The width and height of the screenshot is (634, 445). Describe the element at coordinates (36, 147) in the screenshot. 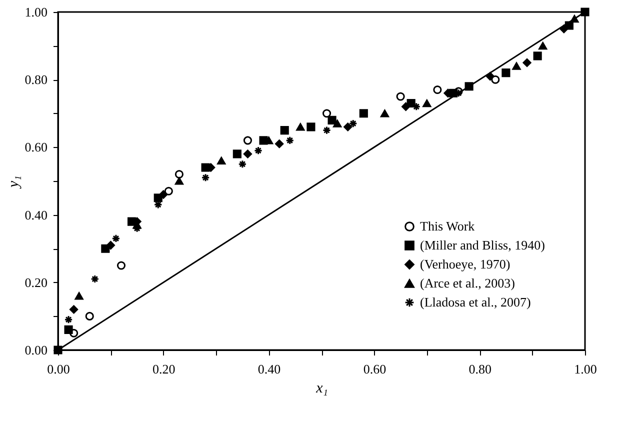

I see `y-tick-label: 0.60` at that location.